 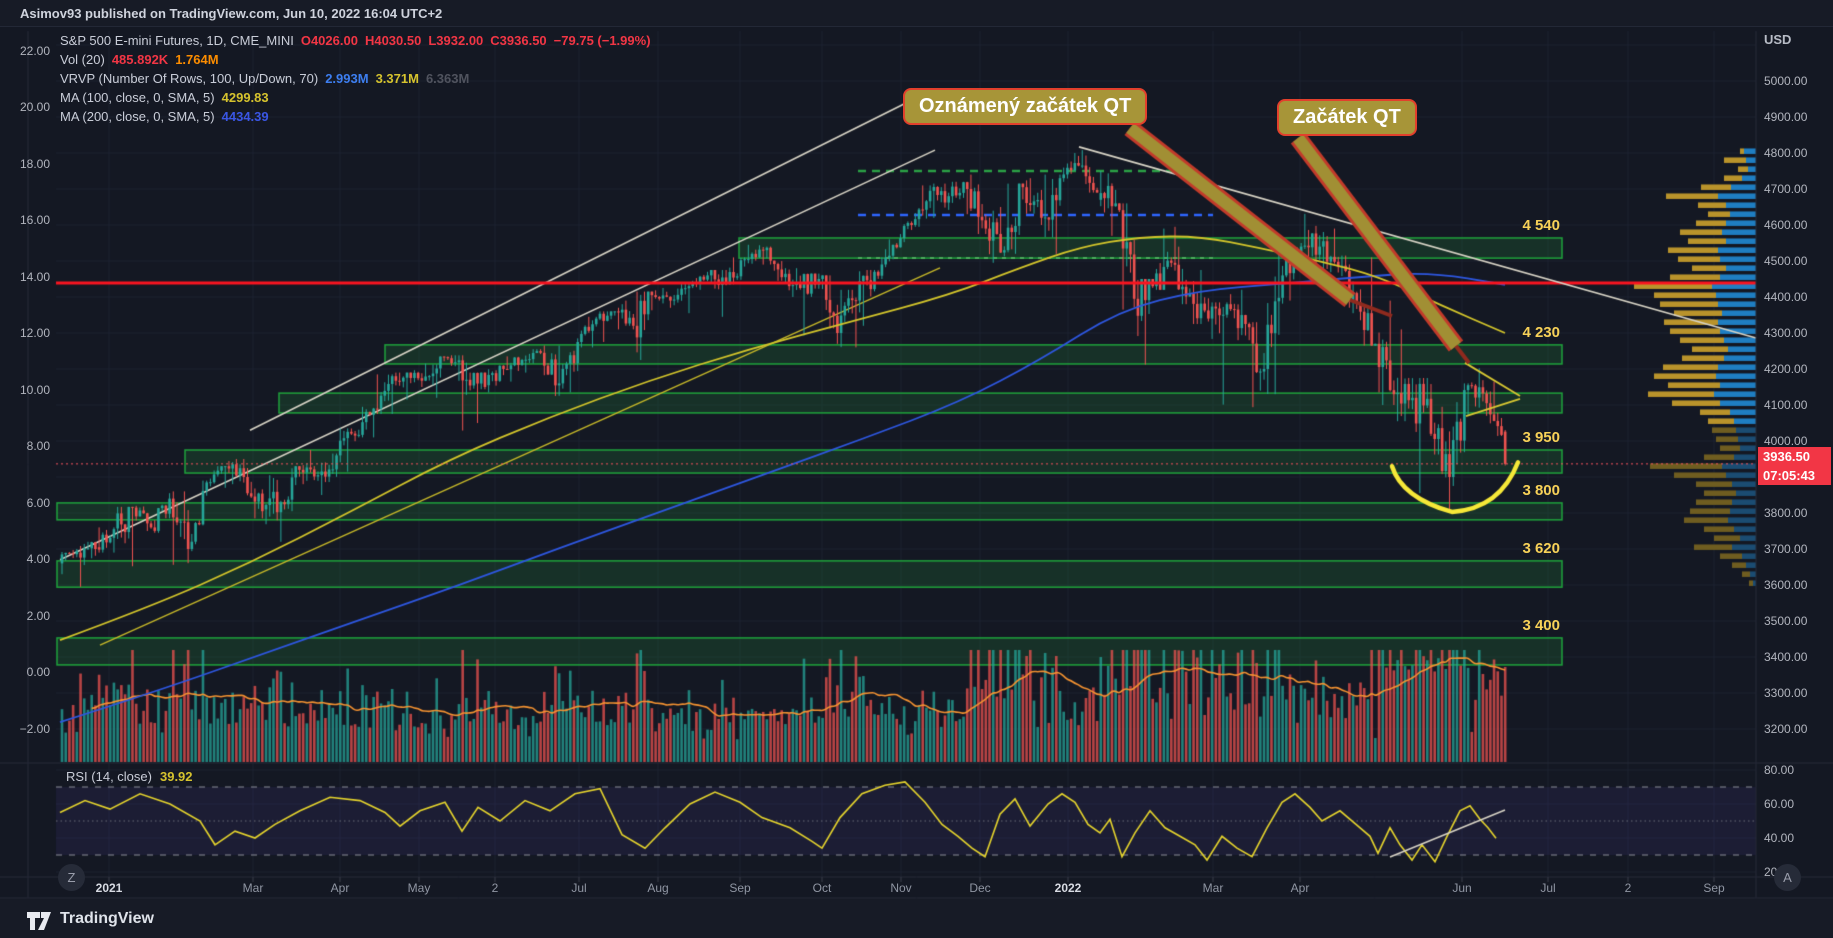 I want to click on time-axis-label: Nov, so click(x=901, y=888).